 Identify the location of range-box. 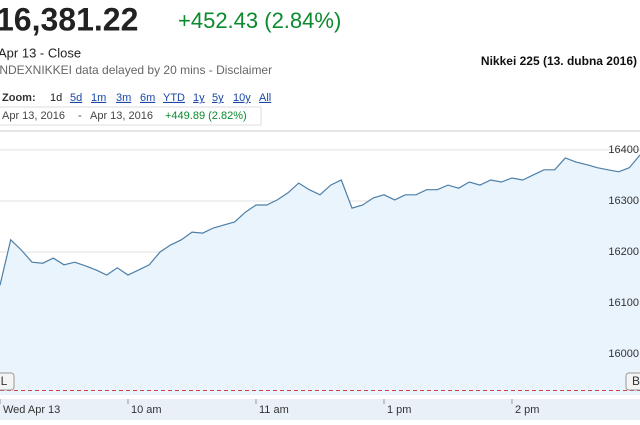
(131, 116).